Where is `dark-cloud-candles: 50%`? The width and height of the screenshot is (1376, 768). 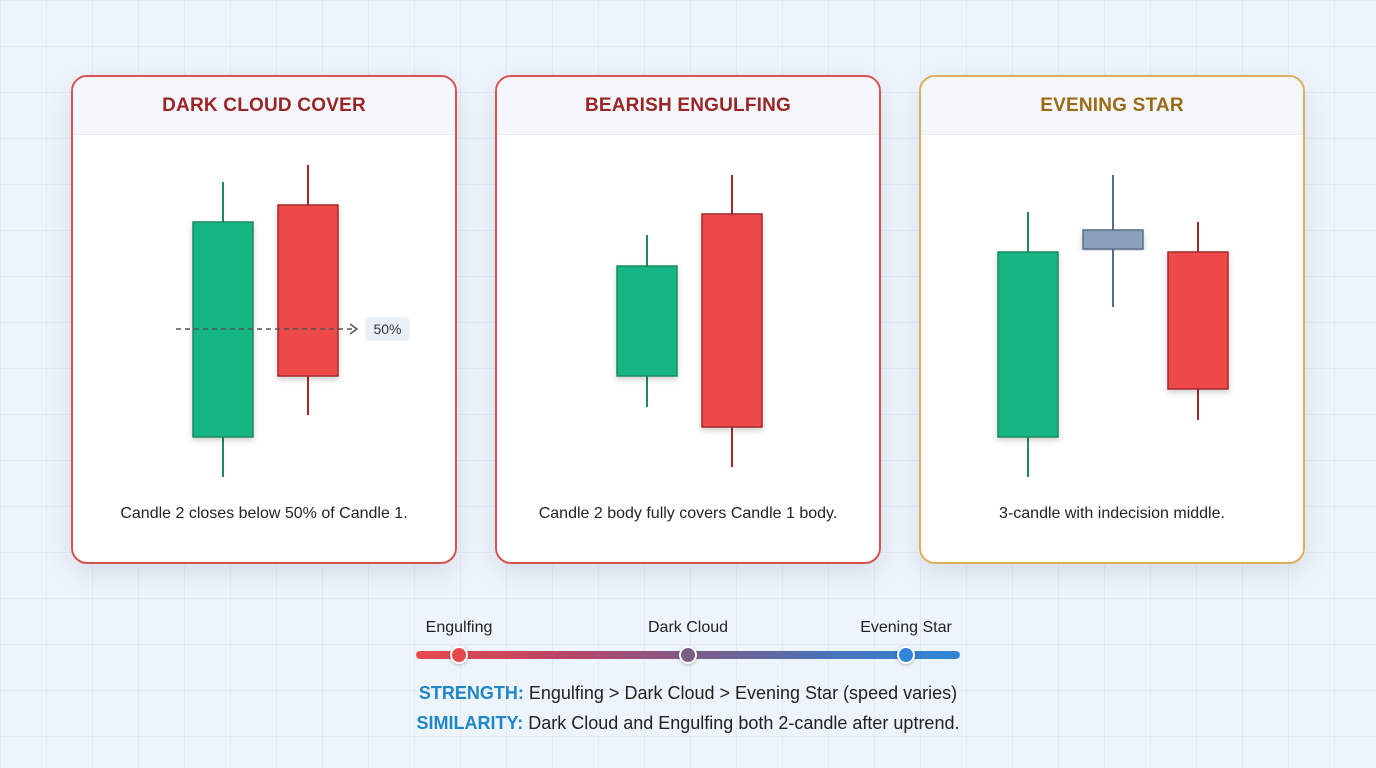
dark-cloud-candles: 50% is located at coordinates (293, 321).